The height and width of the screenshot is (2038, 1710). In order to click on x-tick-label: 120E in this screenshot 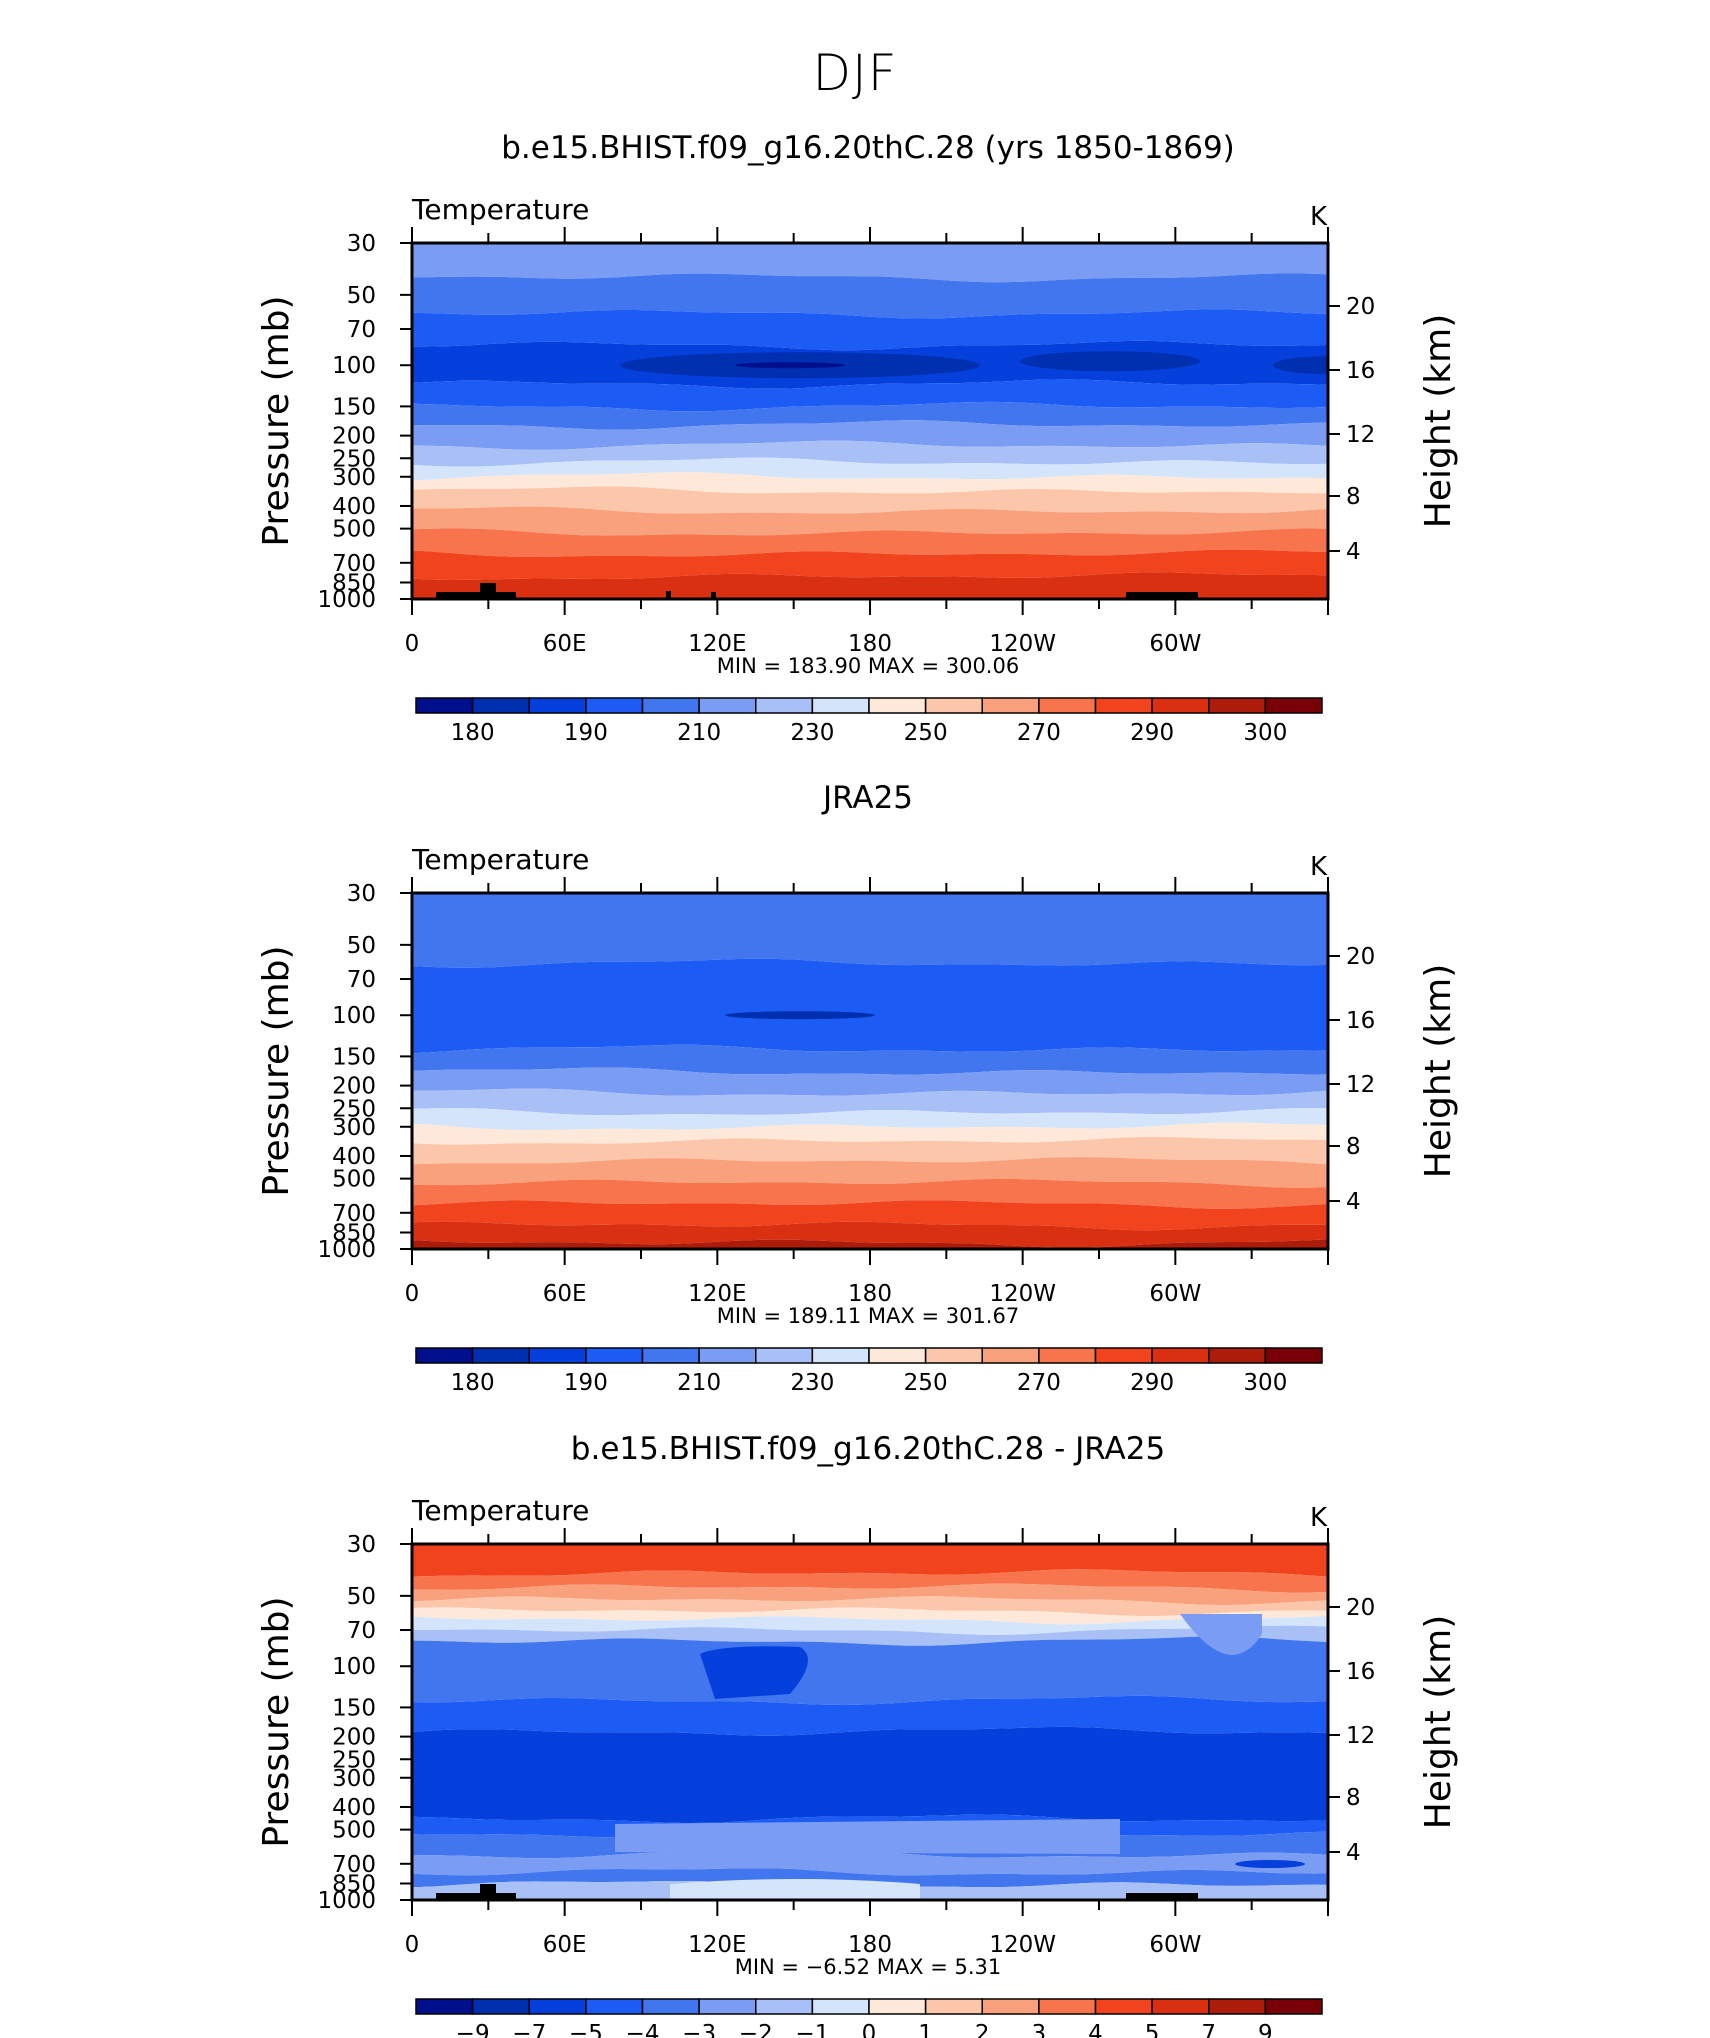, I will do `click(717, 1294)`.